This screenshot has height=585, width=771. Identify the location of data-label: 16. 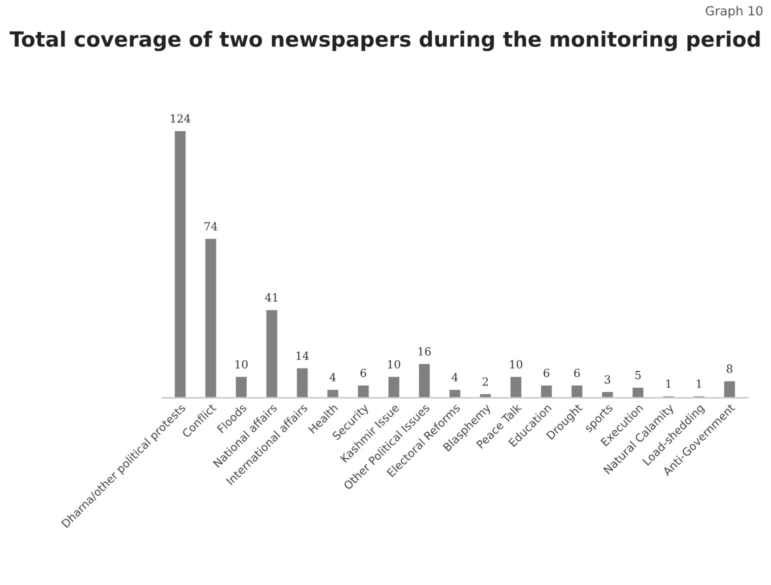
(424, 351).